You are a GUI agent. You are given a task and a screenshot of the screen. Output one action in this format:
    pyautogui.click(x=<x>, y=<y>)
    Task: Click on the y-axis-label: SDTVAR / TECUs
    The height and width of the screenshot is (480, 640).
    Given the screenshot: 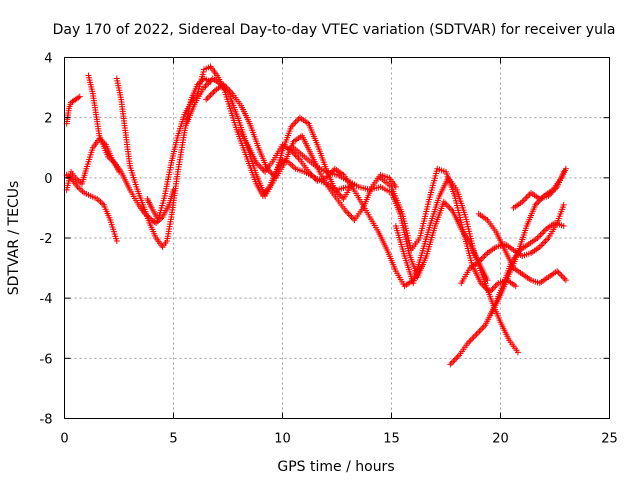 What is the action you would take?
    pyautogui.click(x=14, y=238)
    